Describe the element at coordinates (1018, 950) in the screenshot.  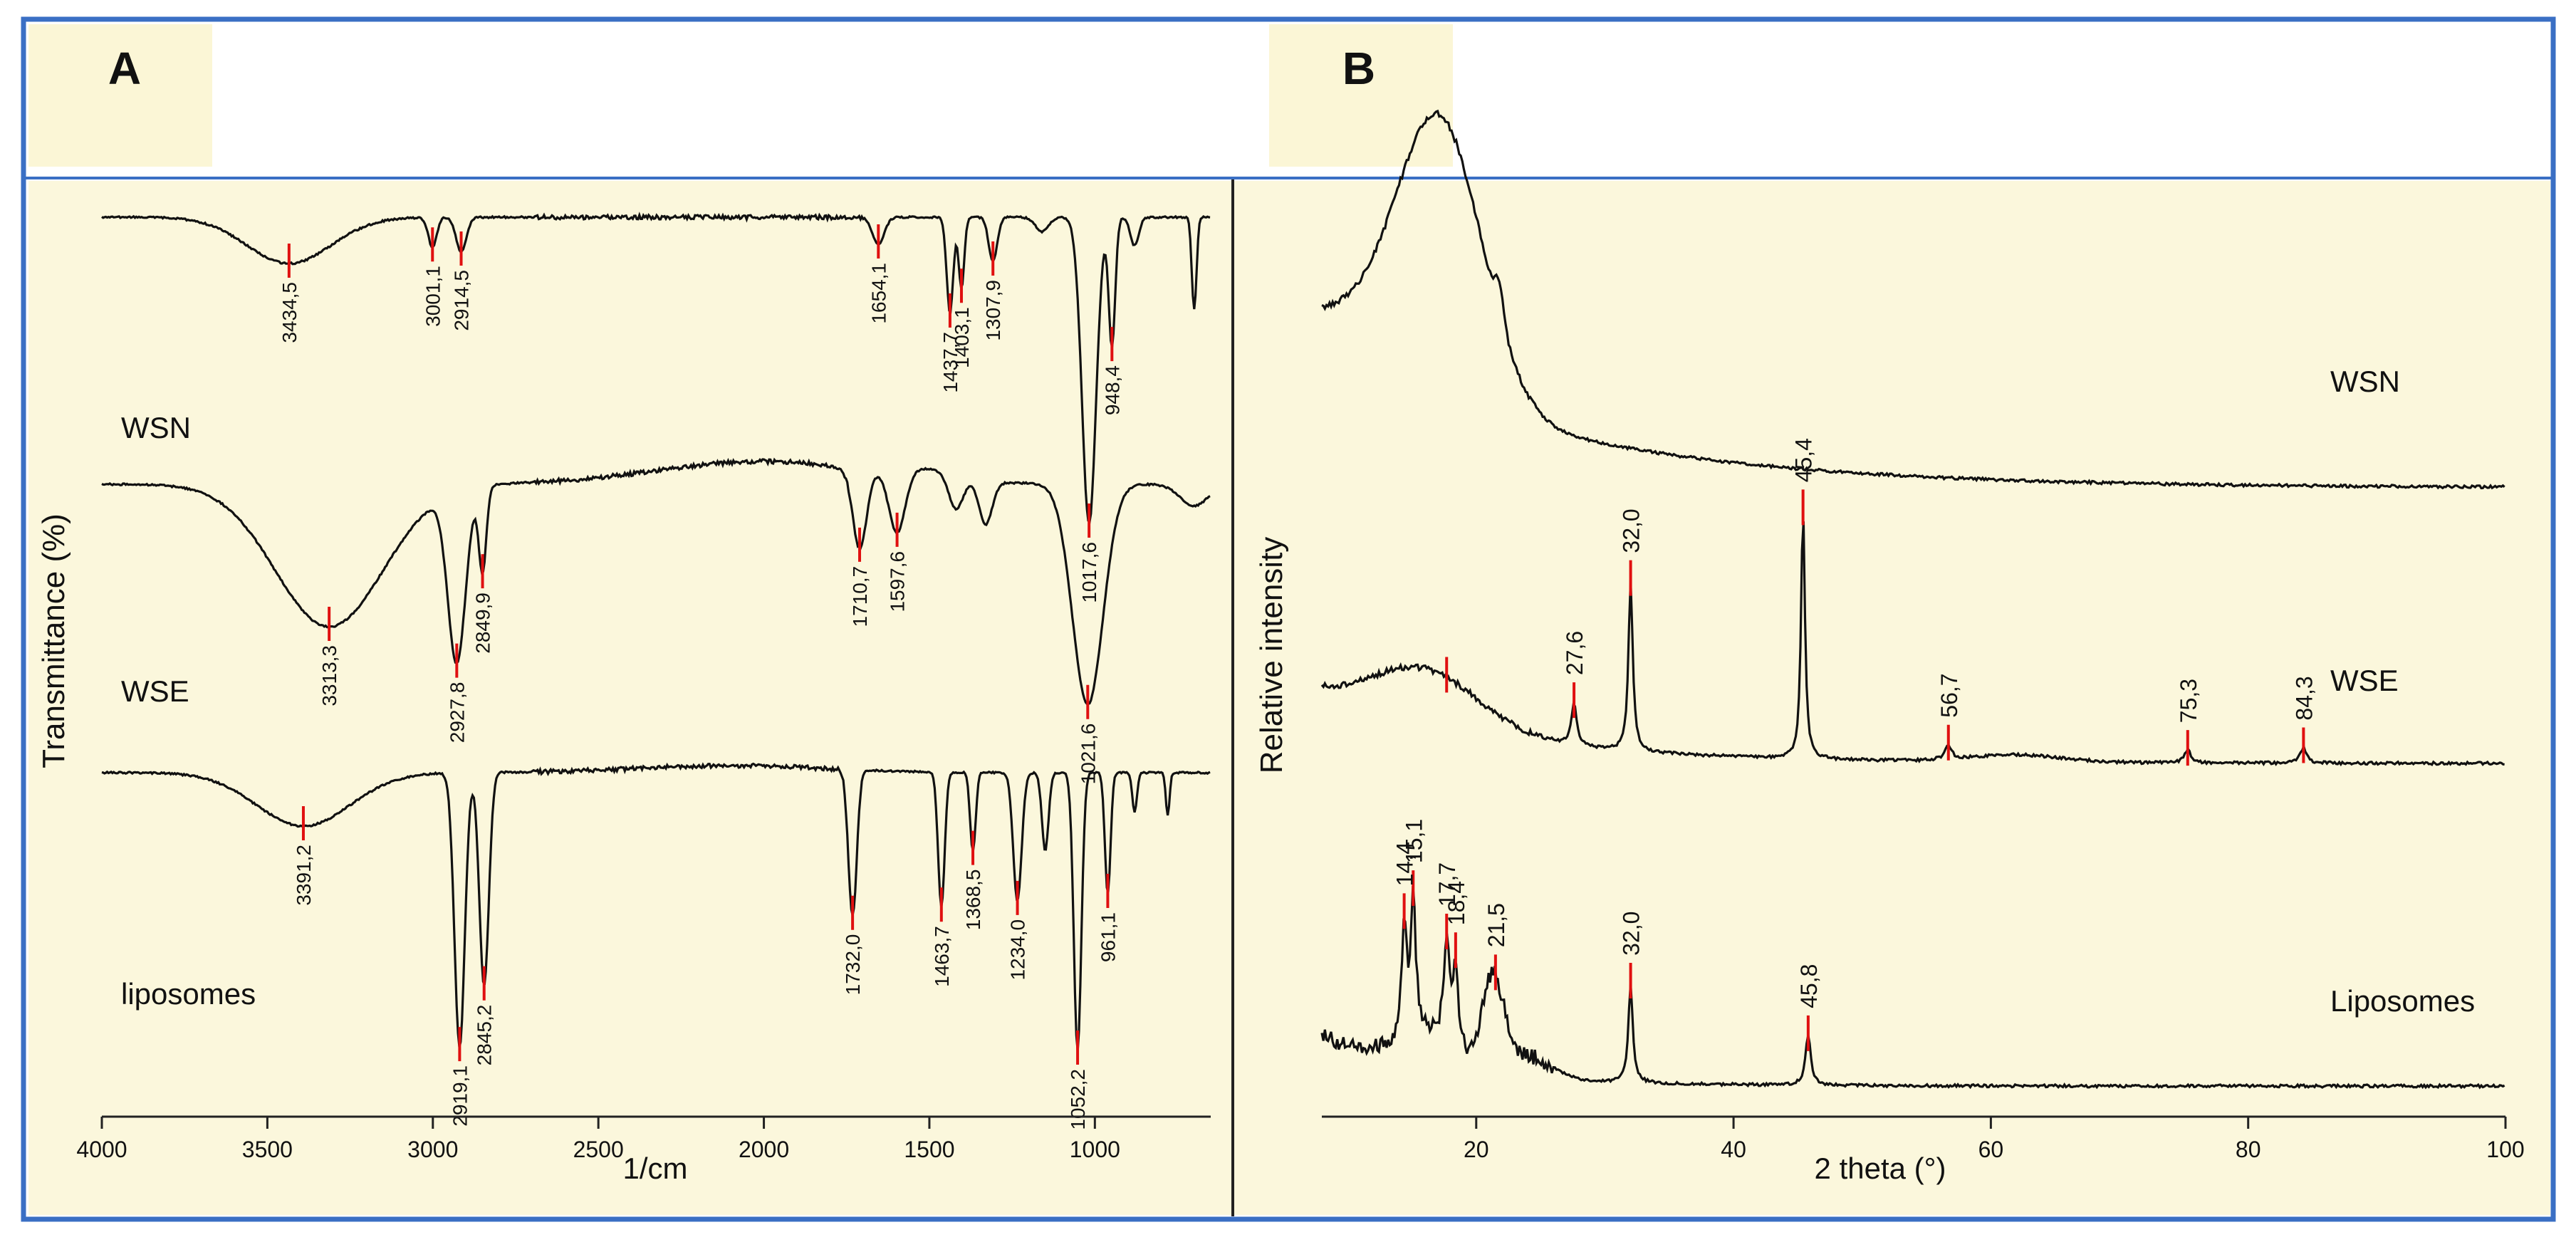
I see `ftir-peak-label: 1234,0` at that location.